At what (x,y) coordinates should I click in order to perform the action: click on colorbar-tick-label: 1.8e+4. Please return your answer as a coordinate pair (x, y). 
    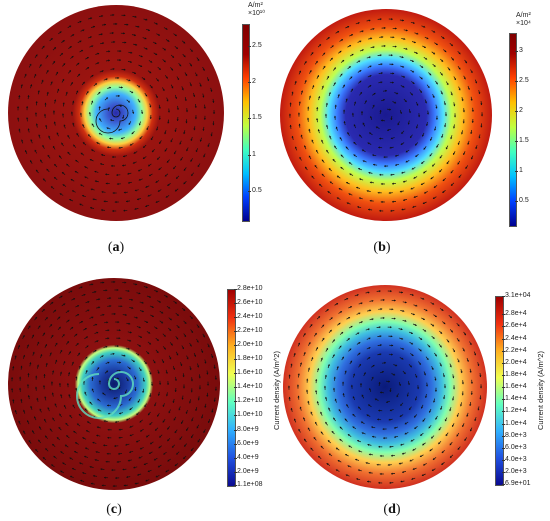
    Looking at the image, I should click on (516, 374).